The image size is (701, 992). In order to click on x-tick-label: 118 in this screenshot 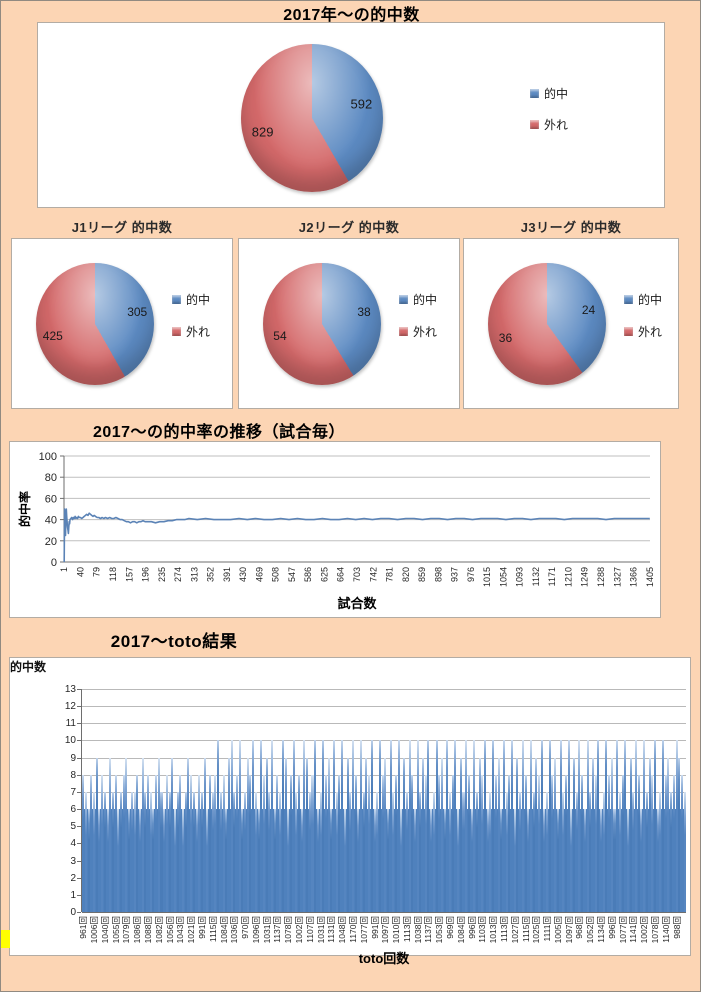, I will do `click(113, 574)`.